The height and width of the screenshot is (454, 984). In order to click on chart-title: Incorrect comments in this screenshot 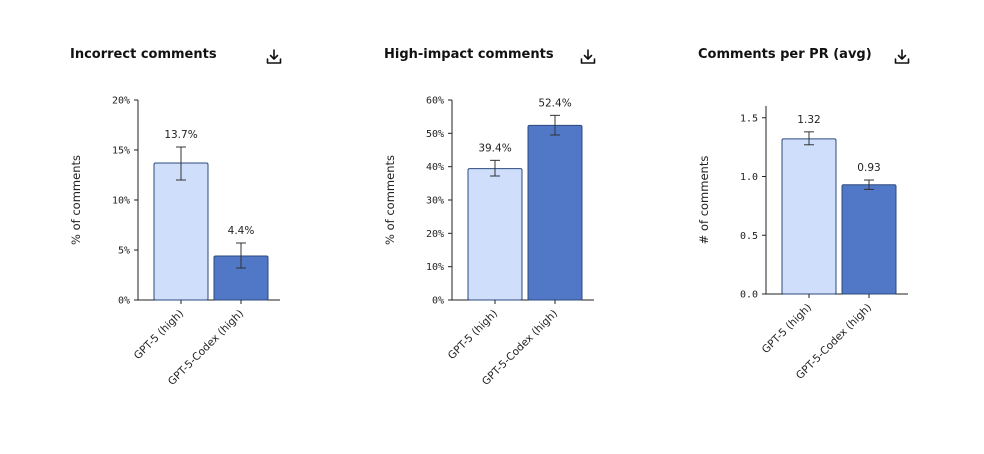, I will do `click(143, 54)`.